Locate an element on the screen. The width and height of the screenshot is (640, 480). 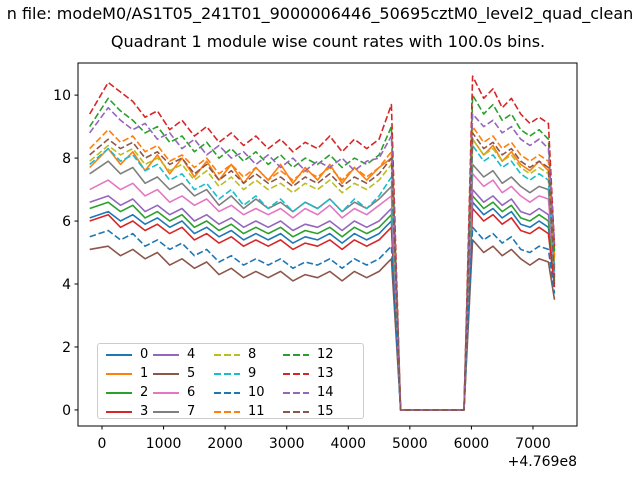
legend-item-3: 3 is located at coordinates (127, 412).